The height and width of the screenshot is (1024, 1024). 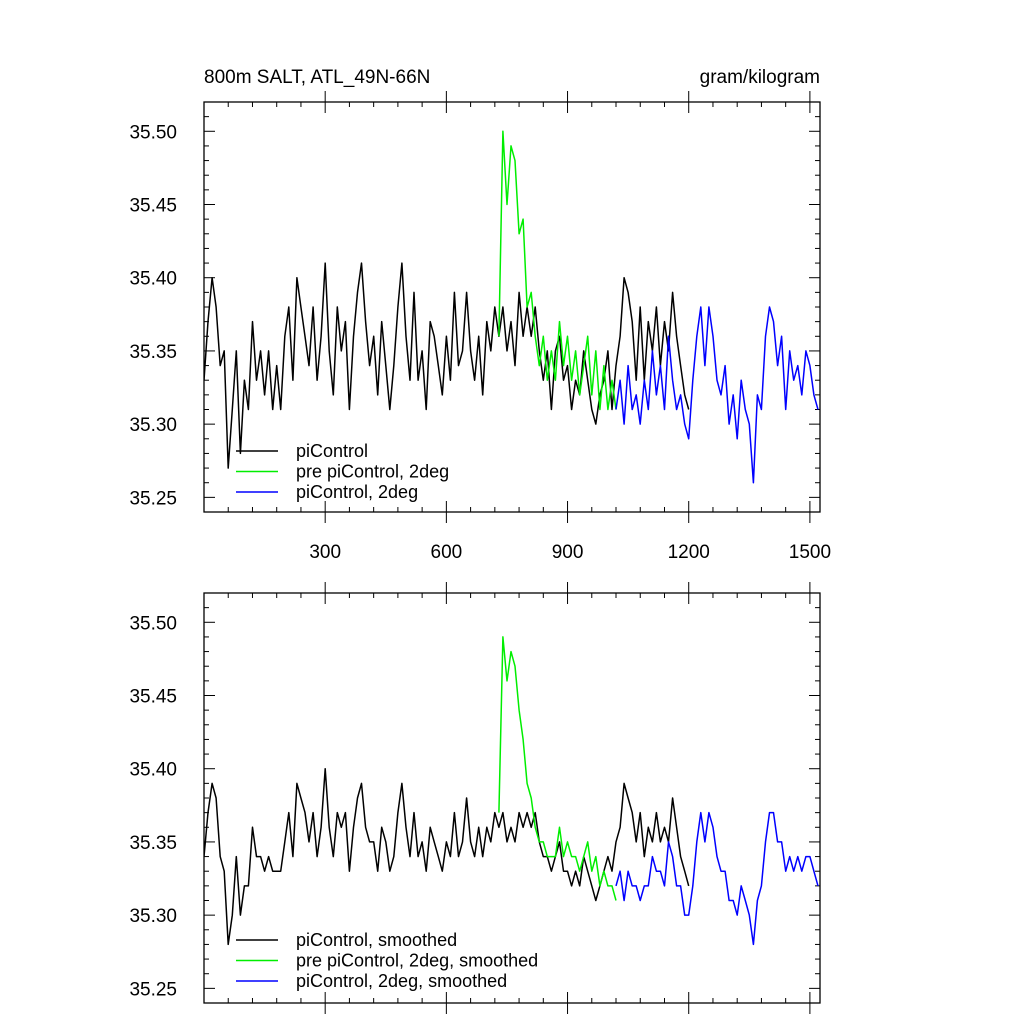 I want to click on series-line-picontrol-2deg-smoothed, so click(x=717, y=878).